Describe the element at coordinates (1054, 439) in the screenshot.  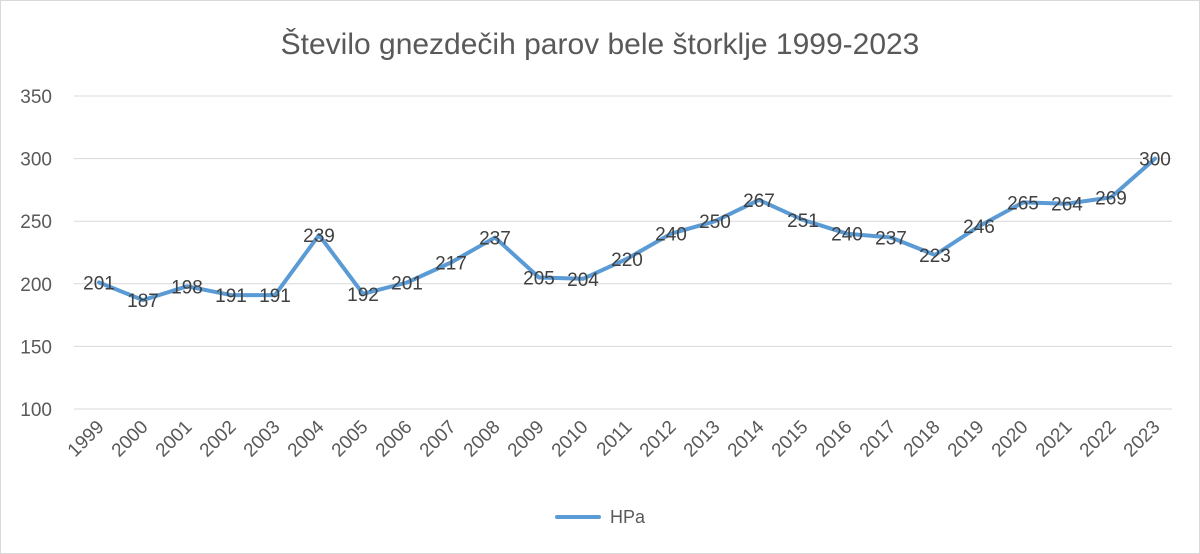
I see `x-tick-label: 2021` at that location.